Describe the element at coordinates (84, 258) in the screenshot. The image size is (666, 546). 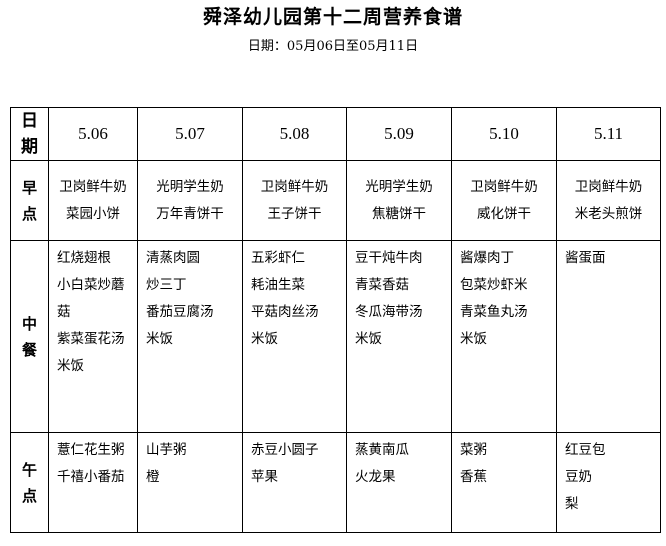
I see `menu-item: 红烧翅根` at that location.